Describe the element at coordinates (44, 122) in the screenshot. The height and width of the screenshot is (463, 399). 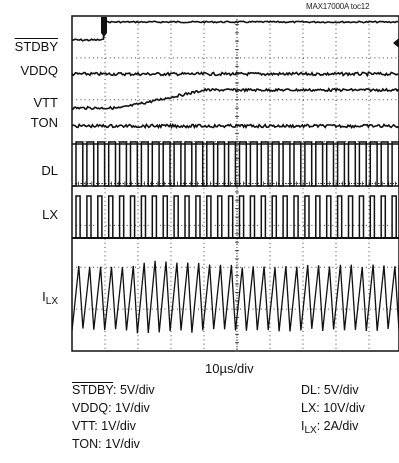
I see `channel-label-ton: TON` at that location.